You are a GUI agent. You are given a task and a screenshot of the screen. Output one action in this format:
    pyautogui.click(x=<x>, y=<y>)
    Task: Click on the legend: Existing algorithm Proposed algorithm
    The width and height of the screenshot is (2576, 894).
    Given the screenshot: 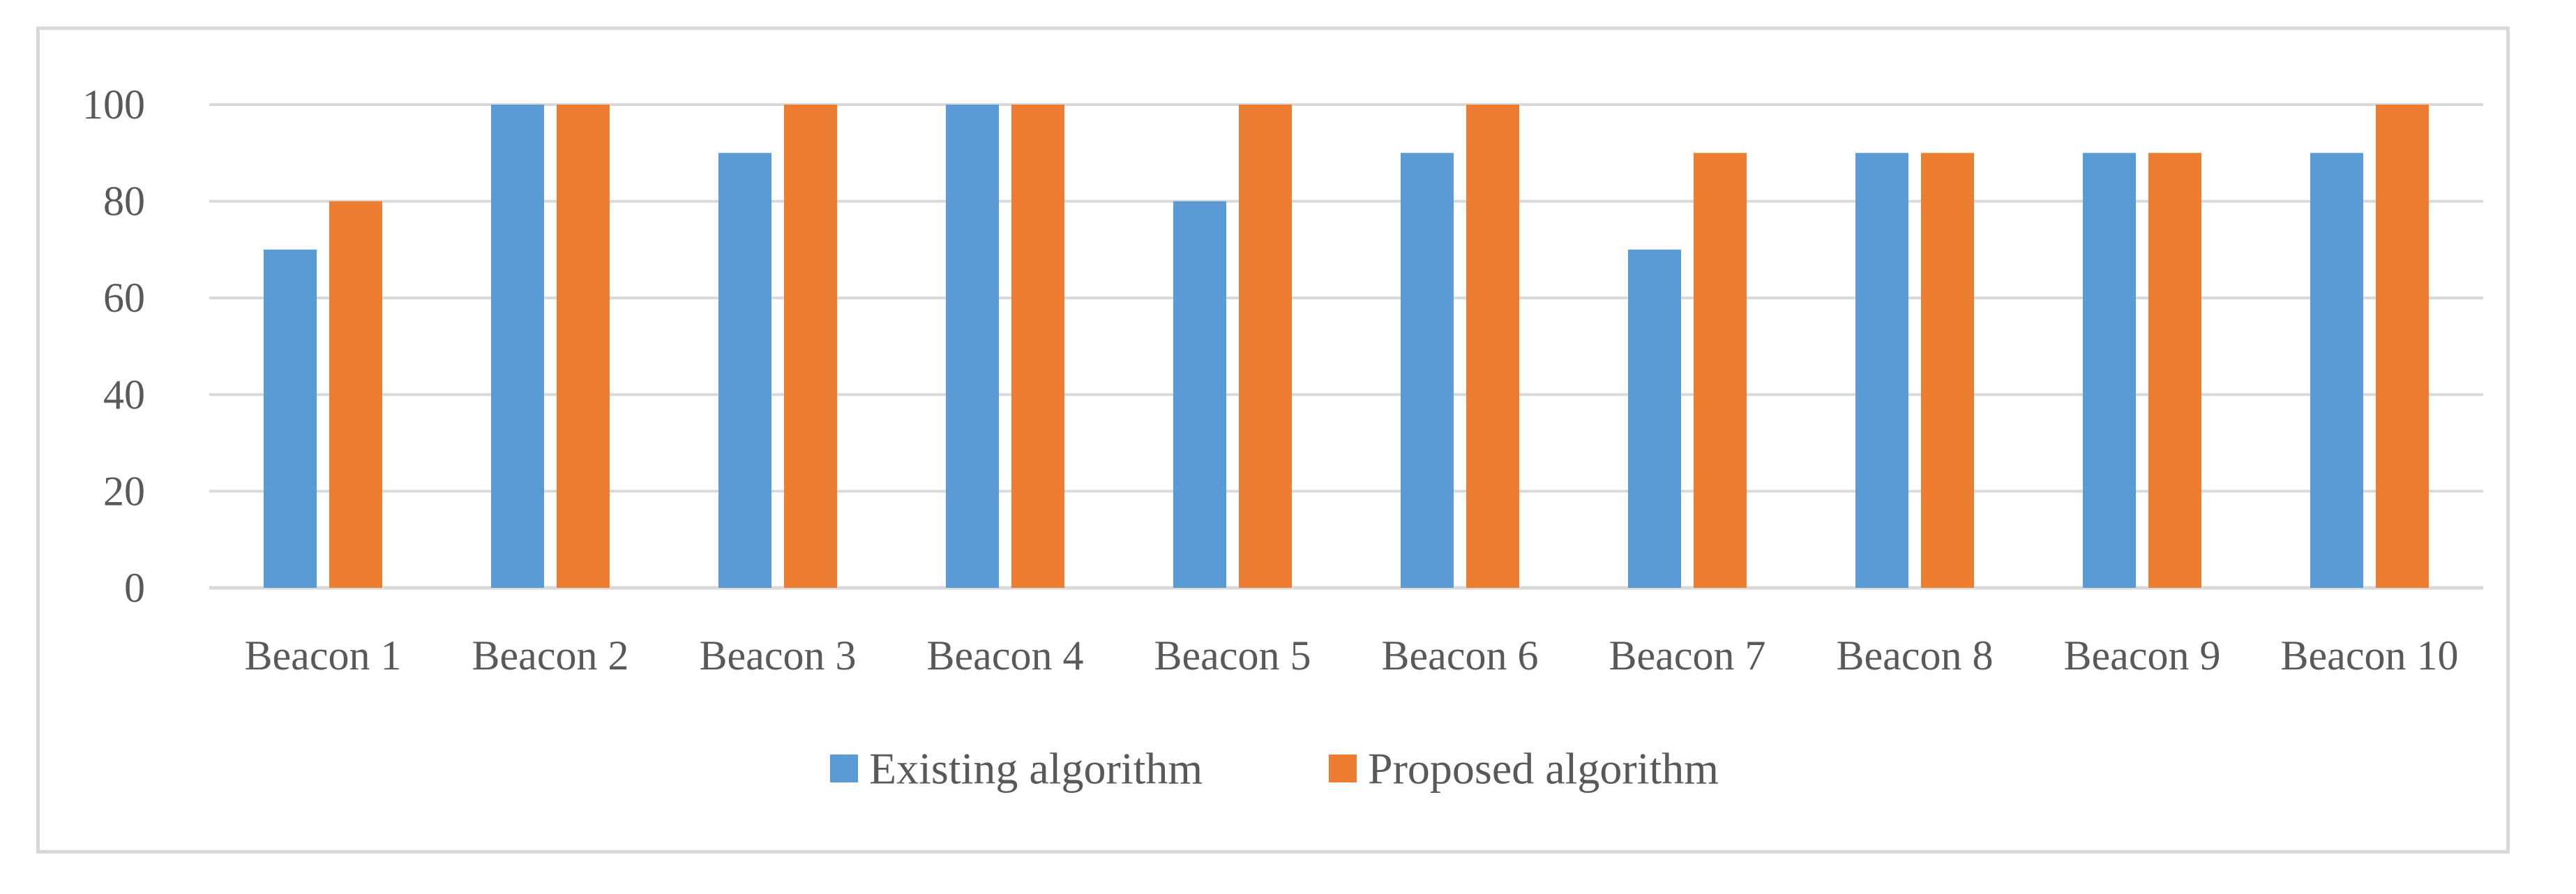 What is the action you would take?
    pyautogui.click(x=1274, y=769)
    